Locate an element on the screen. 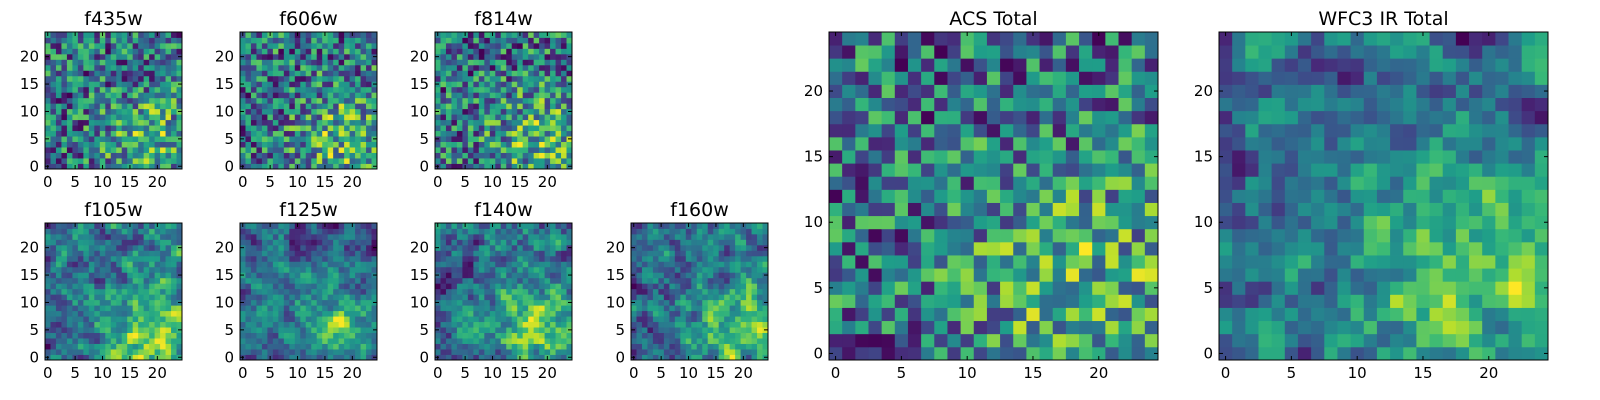 The image size is (1600, 400). x-tick-label: 5 is located at coordinates (661, 373).